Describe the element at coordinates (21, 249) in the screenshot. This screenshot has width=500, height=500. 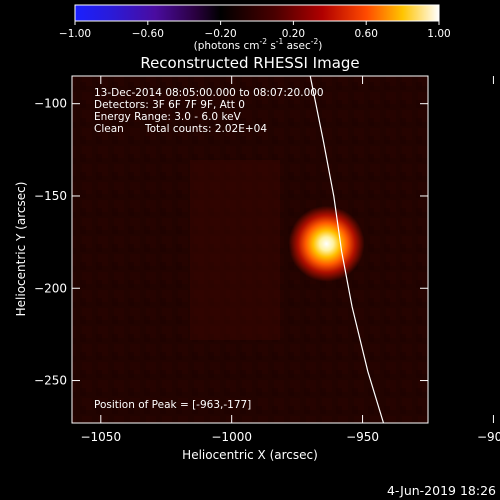
I see `y-axis-label: Heliocentric Y (arcsec)` at that location.